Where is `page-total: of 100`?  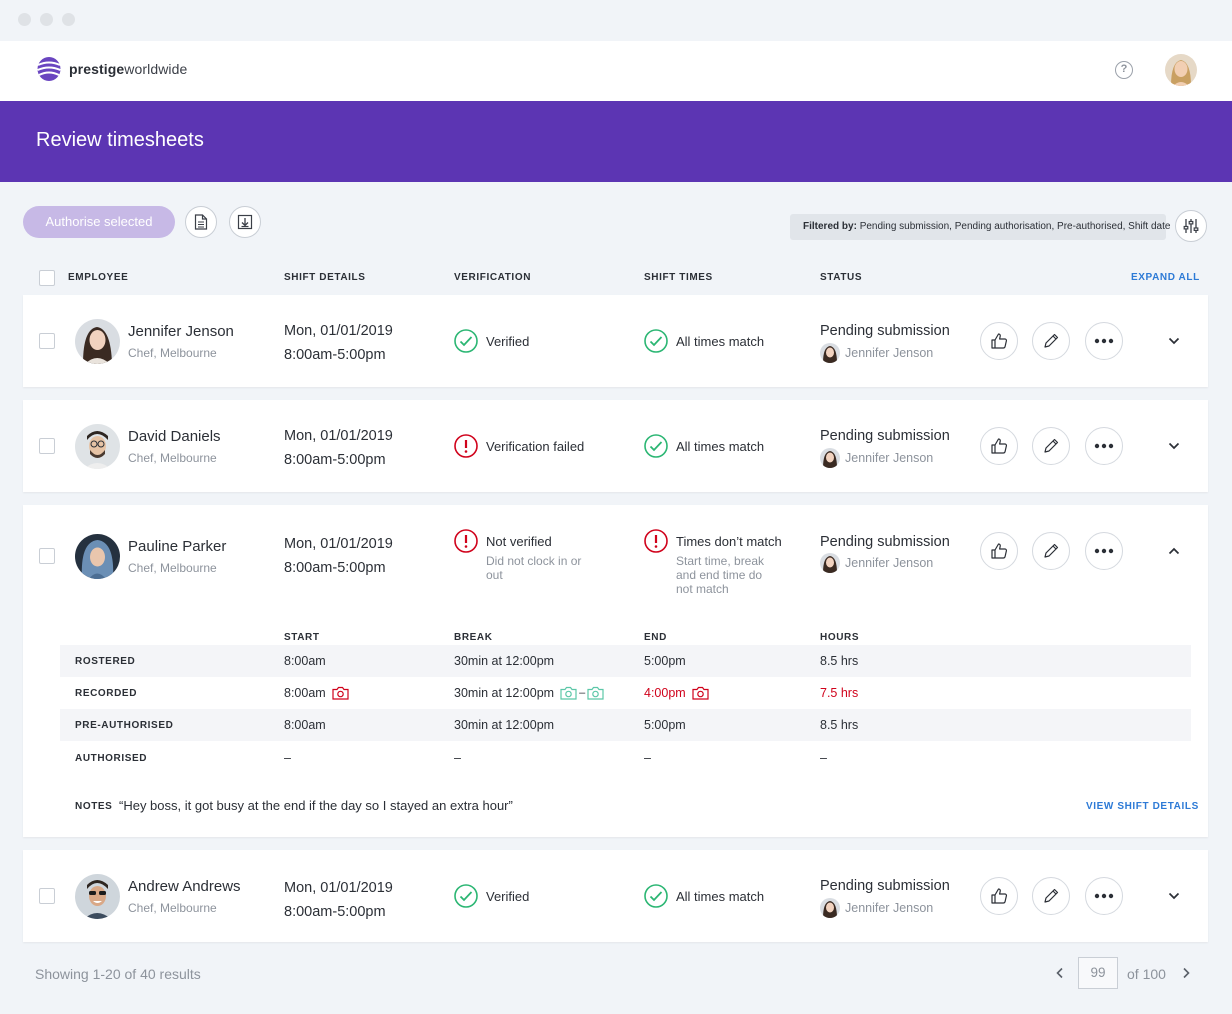
page-total: of 100 is located at coordinates (1146, 974).